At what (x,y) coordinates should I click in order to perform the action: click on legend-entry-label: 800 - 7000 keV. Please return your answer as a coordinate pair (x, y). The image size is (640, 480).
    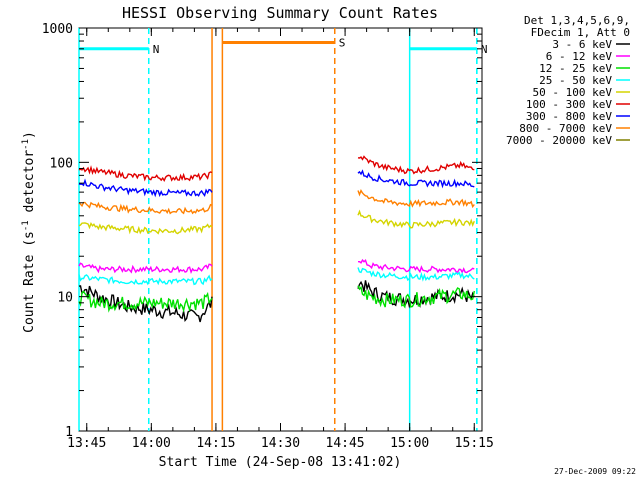
    Looking at the image, I should click on (565, 128).